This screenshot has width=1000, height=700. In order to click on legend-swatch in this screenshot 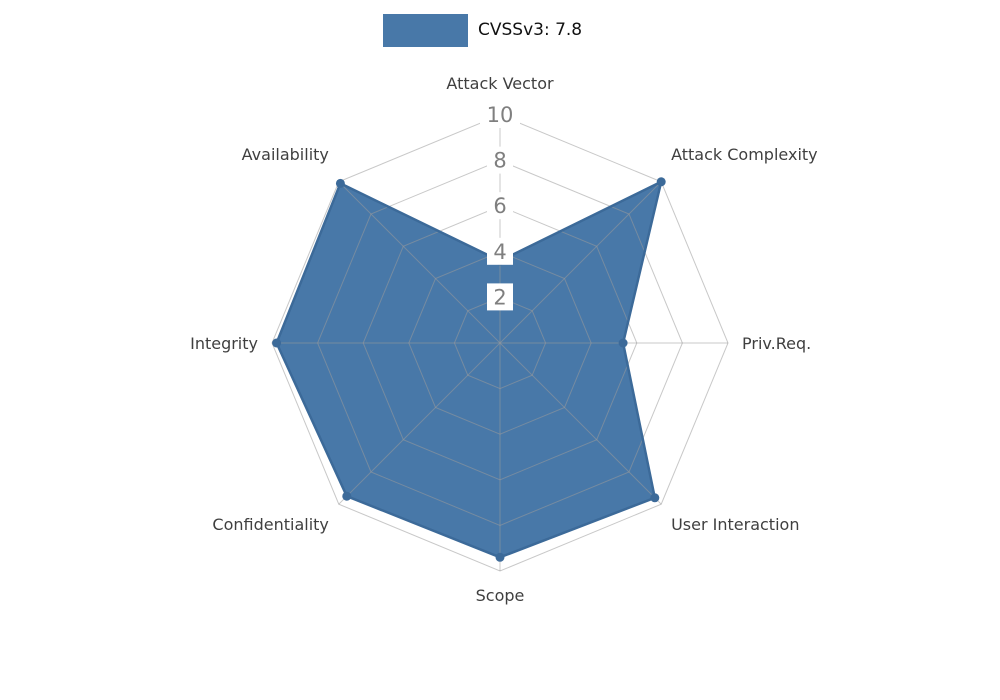, I will do `click(425, 30)`.